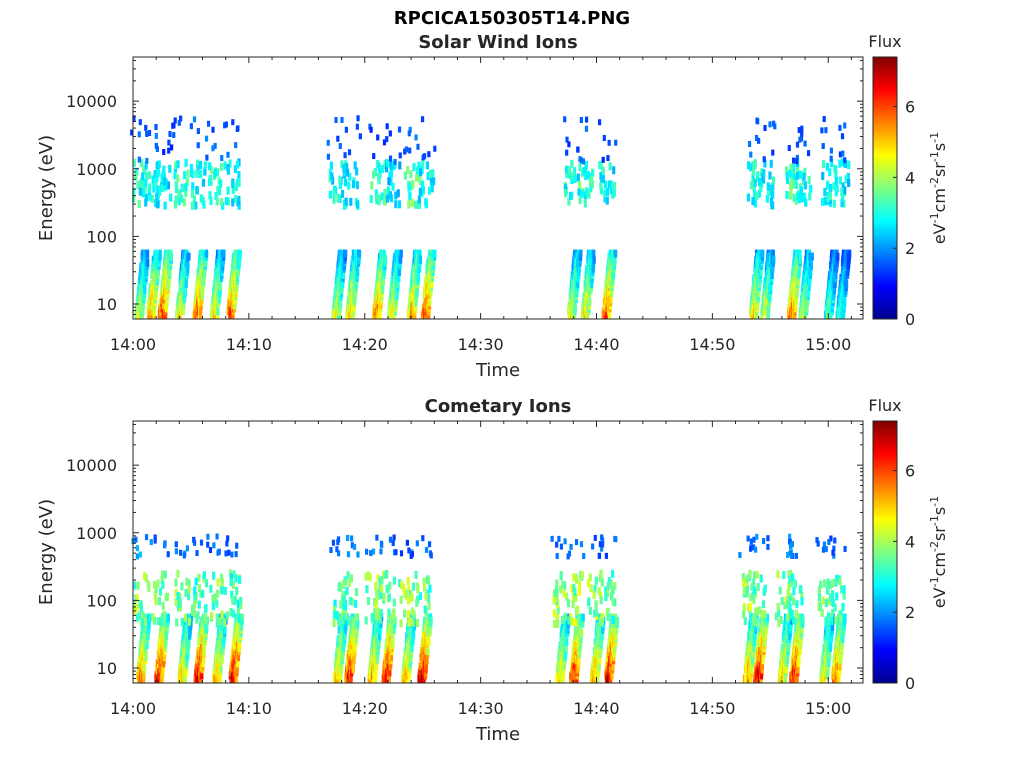  Describe the element at coordinates (481, 344) in the screenshot. I see `x-tick-label: 14:30` at that location.